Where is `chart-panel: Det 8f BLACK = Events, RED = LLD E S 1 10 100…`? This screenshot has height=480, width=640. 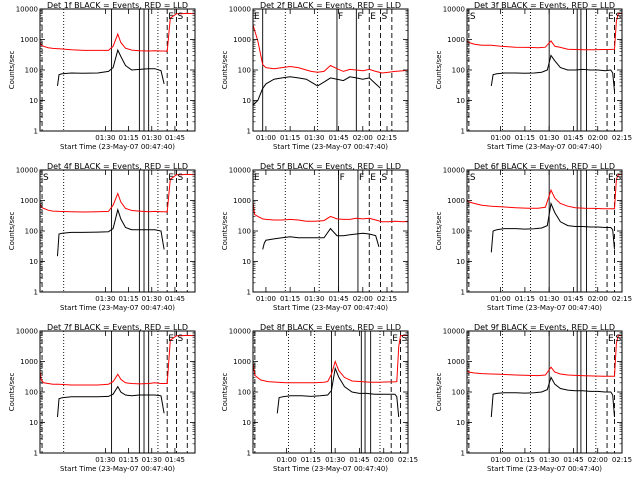 chart-panel: Det 8f BLACK = Events, RED = LLD E S 1 10 100… is located at coordinates (319, 398).